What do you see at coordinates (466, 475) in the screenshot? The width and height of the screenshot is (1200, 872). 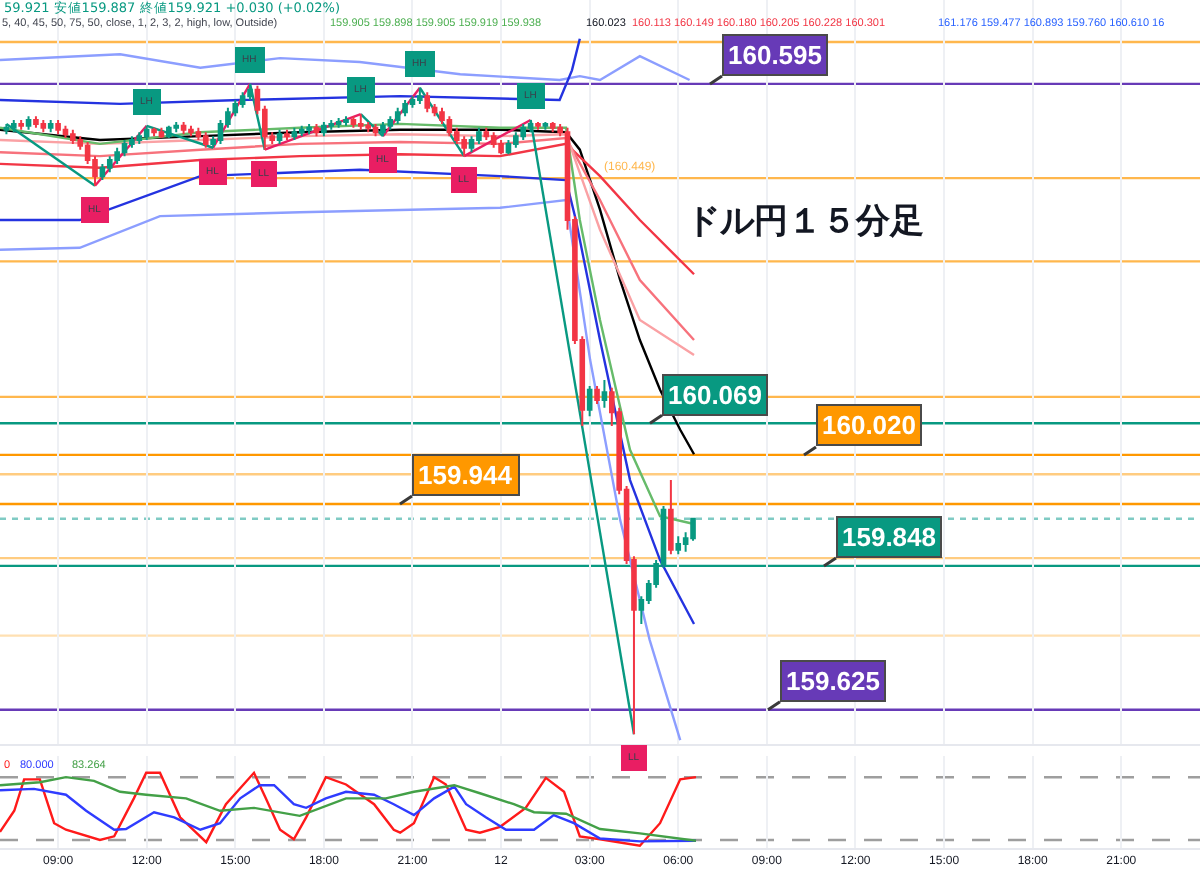 I see `ref-line-label: 159.944` at bounding box center [466, 475].